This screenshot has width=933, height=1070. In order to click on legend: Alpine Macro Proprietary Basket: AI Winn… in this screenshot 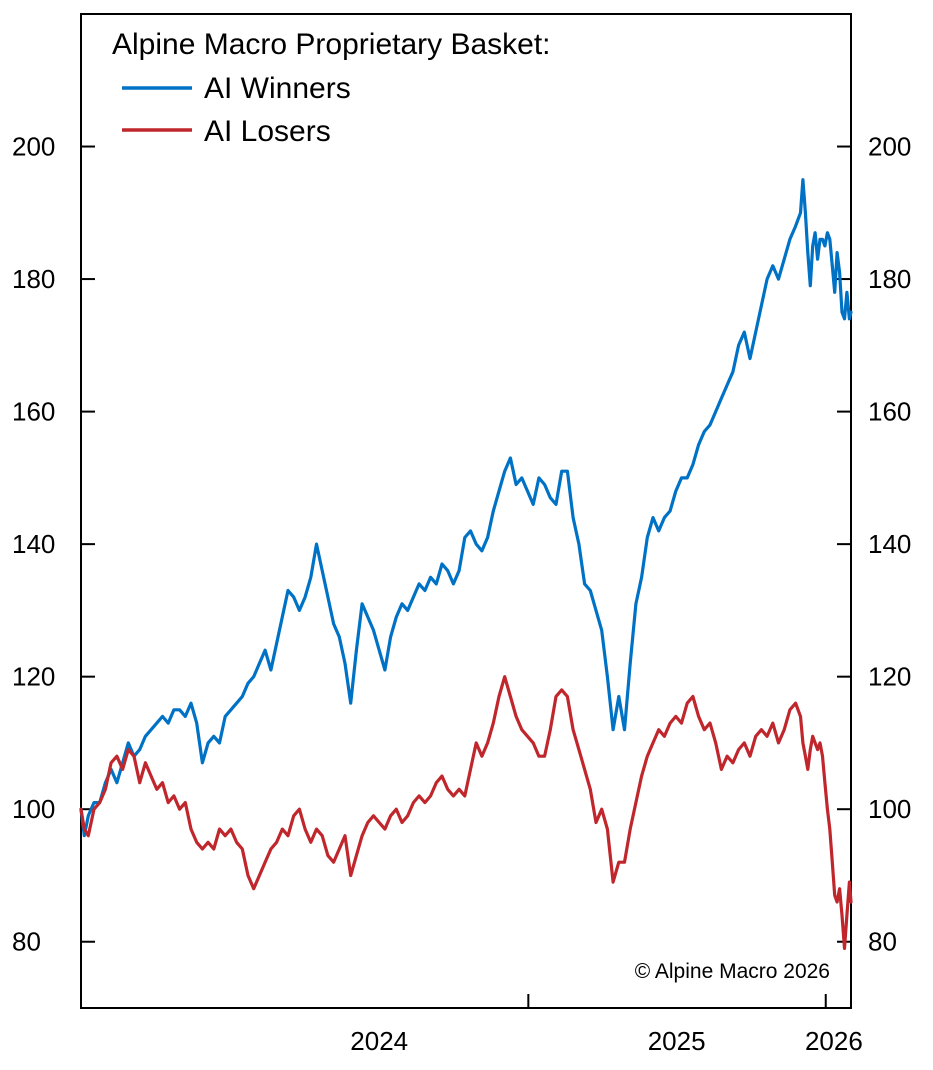, I will do `click(331, 88)`.